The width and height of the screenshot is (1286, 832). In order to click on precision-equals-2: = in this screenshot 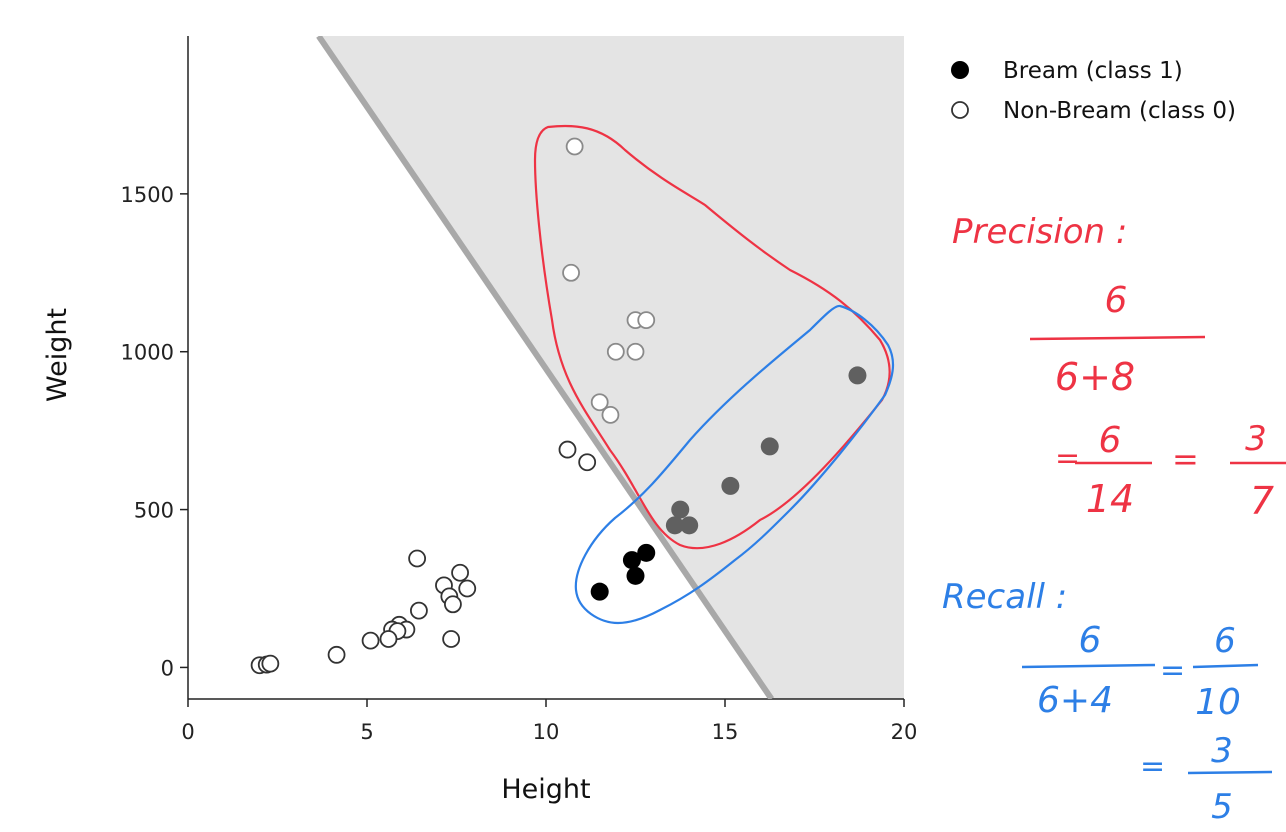, I will do `click(1185, 459)`.